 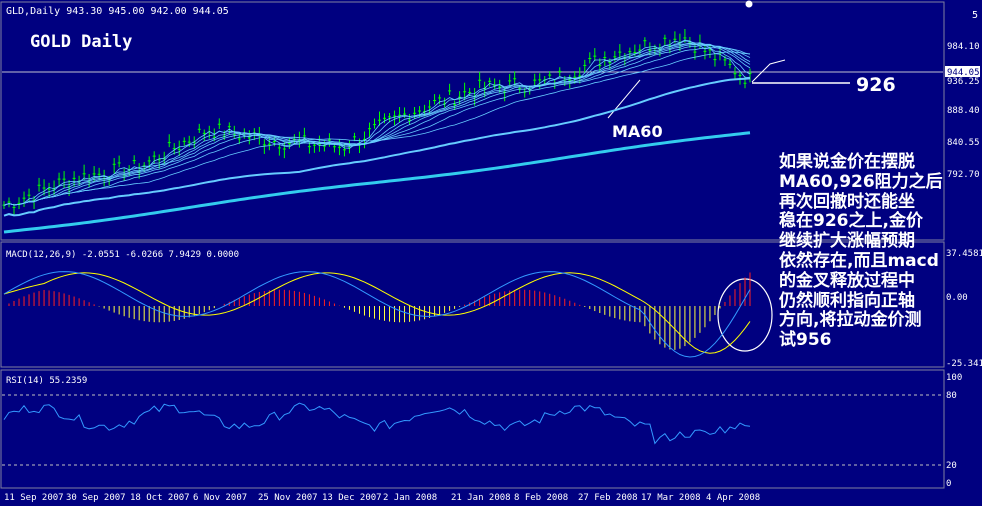 What do you see at coordinates (847, 241) in the screenshot?
I see `annotation-line: 继续扩大涨幅预期` at bounding box center [847, 241].